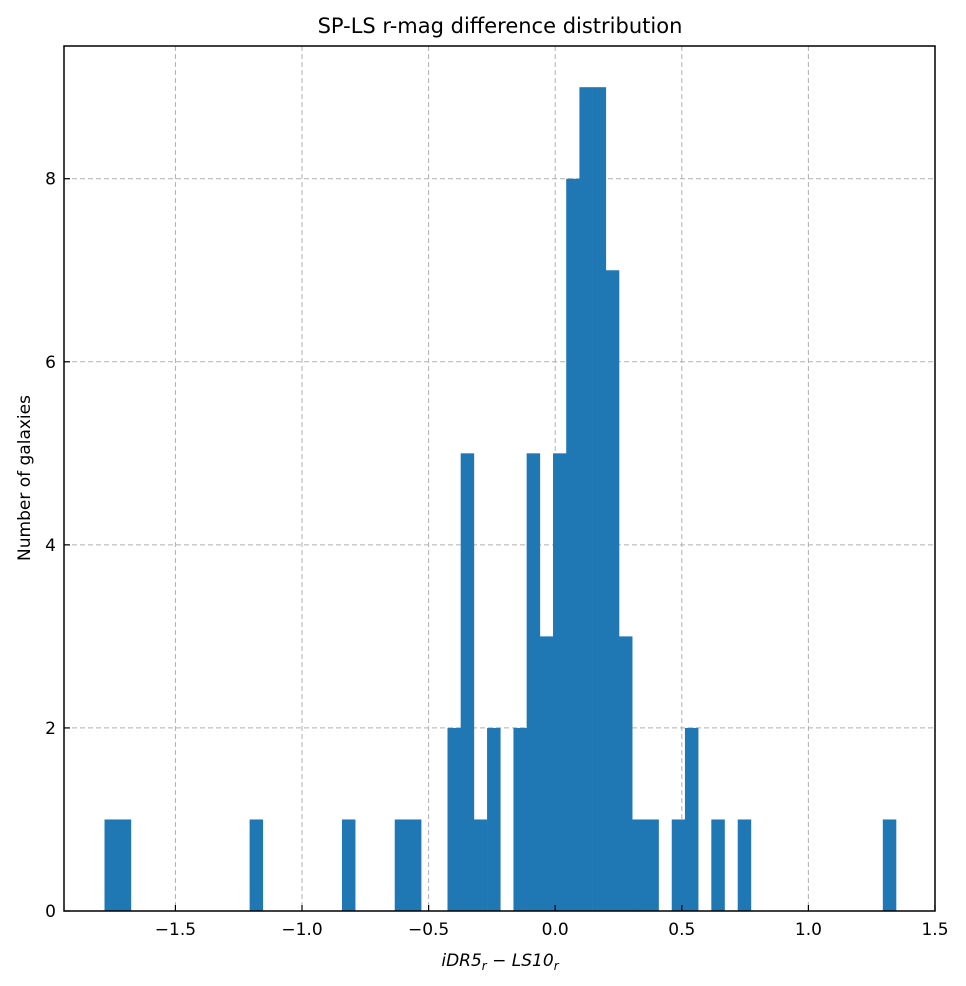 This screenshot has width=966, height=986. Describe the element at coordinates (25, 478) in the screenshot. I see `y-axis-label: Number of galaxies` at that location.